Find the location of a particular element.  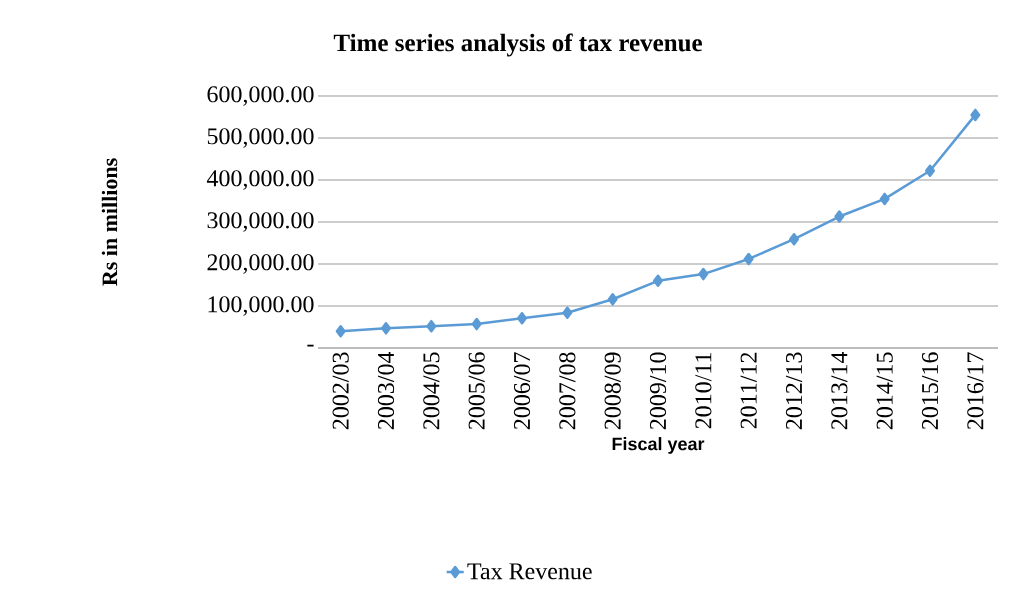

y-tick-label: 600,000.00 is located at coordinates (260, 96).